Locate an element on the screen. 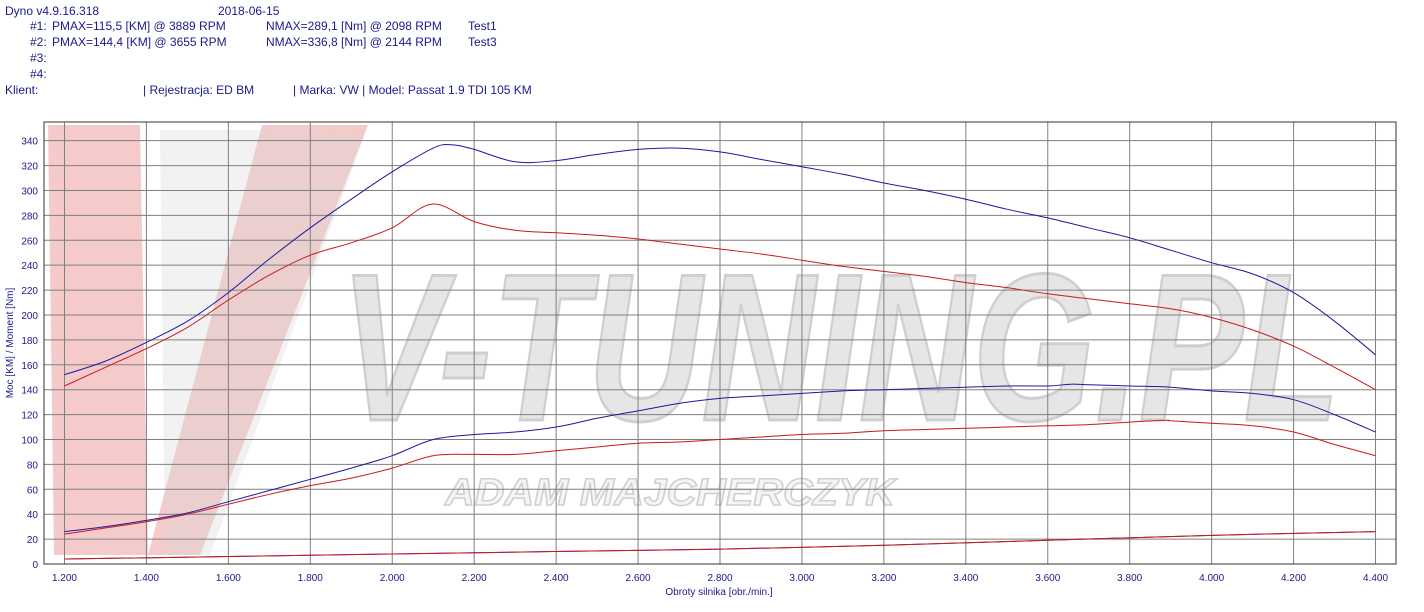  registration: | Rejestracja: ED BM is located at coordinates (199, 90).